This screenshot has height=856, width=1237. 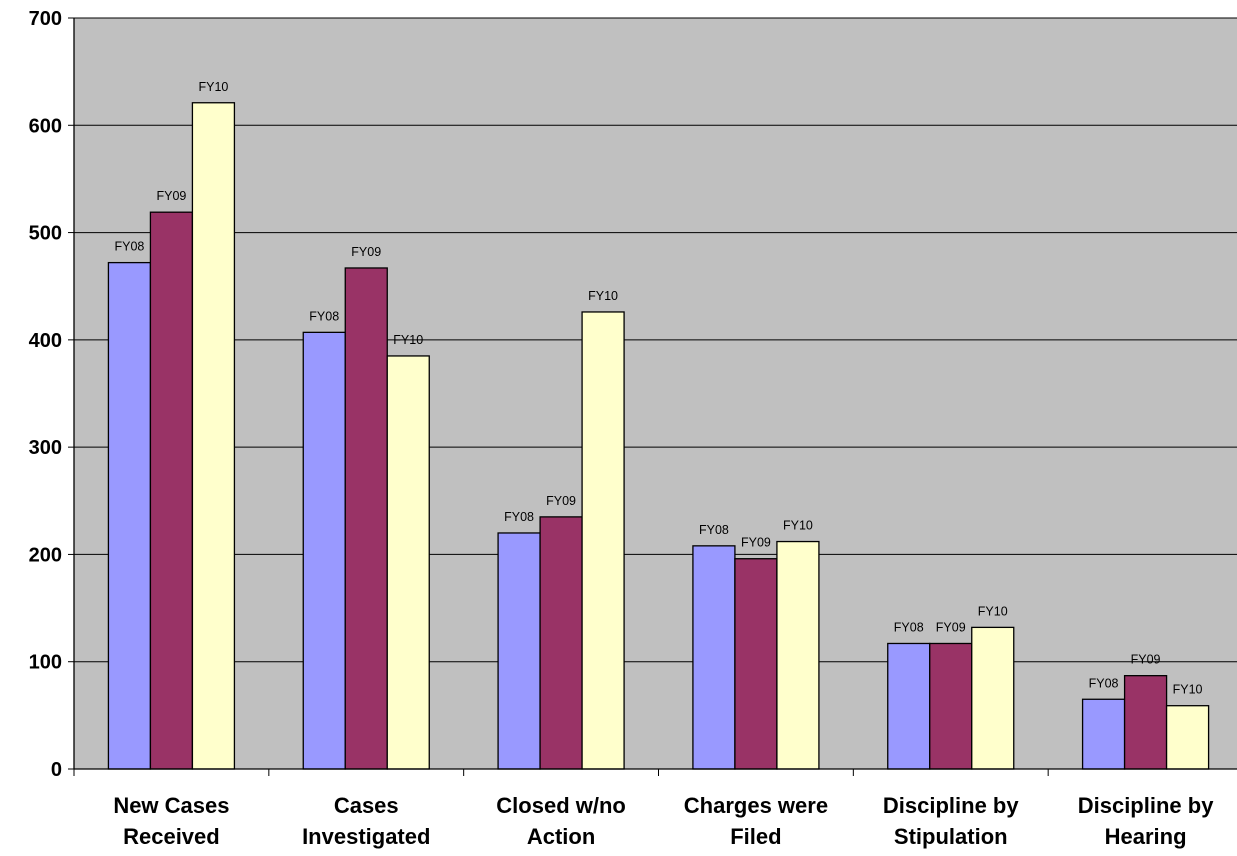 I want to click on y-tick-label: 500, so click(x=45, y=234).